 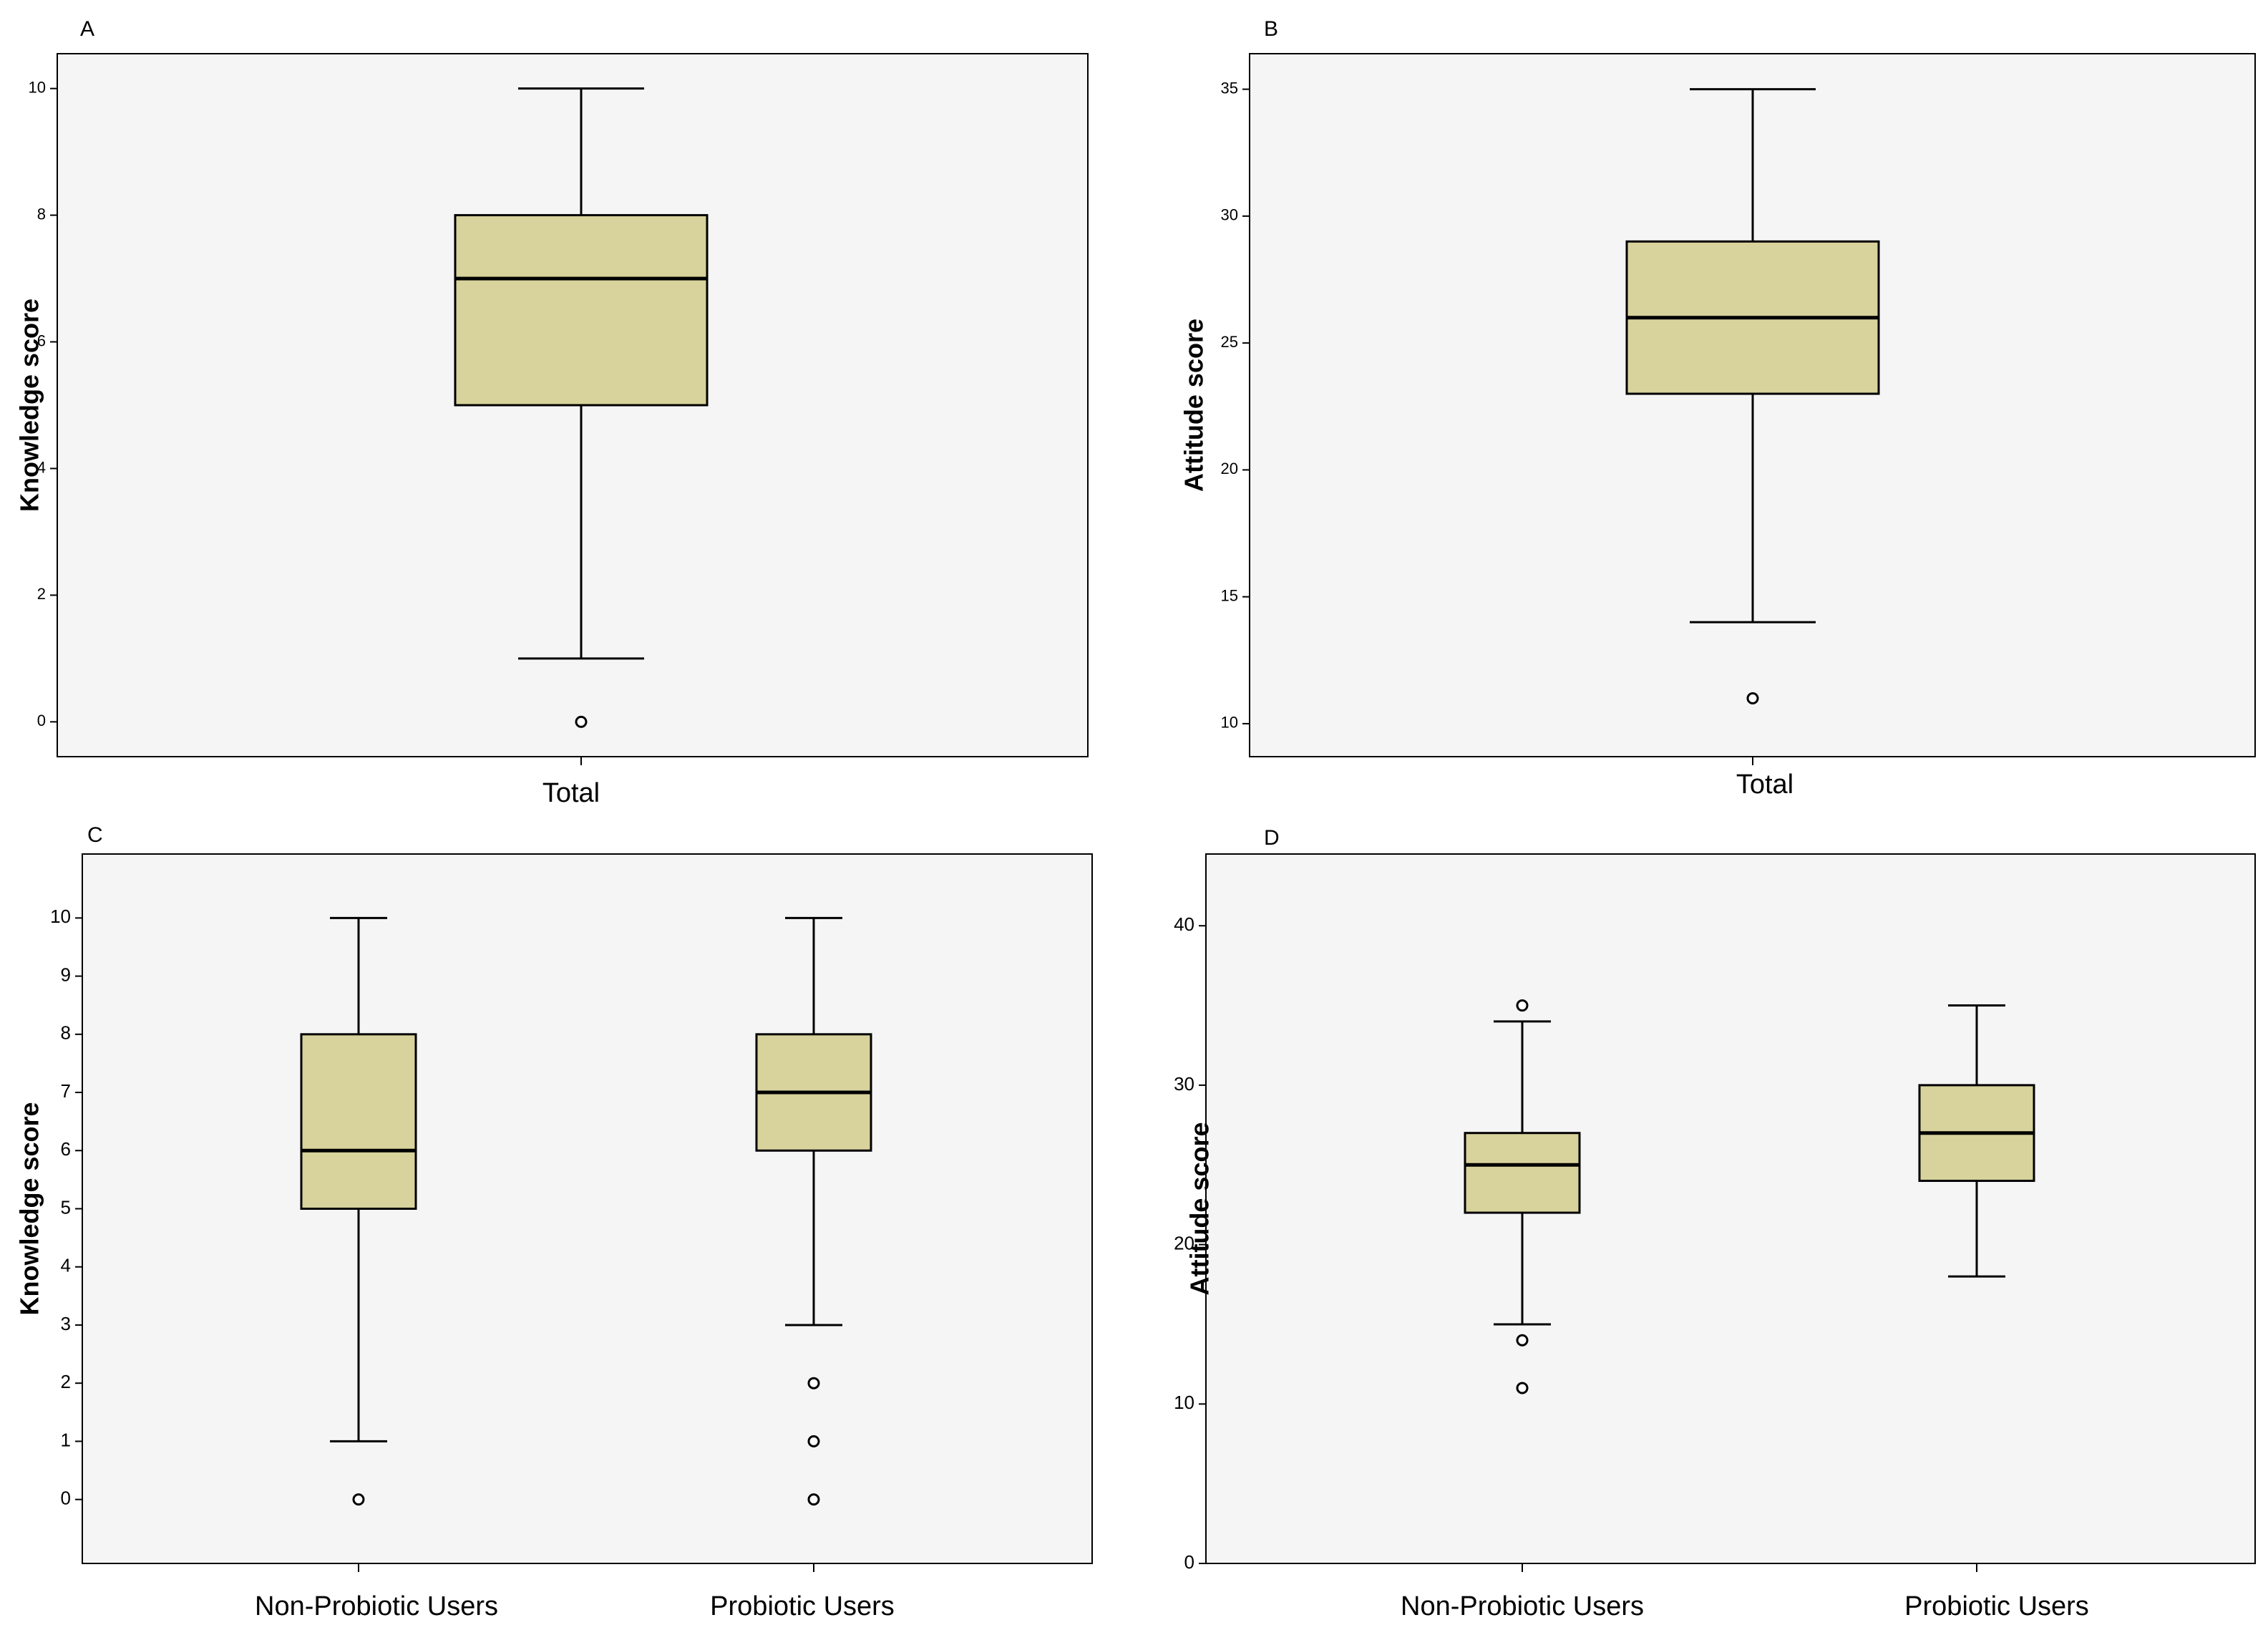 What do you see at coordinates (1229, 342) in the screenshot?
I see `y-tick-label: 25` at bounding box center [1229, 342].